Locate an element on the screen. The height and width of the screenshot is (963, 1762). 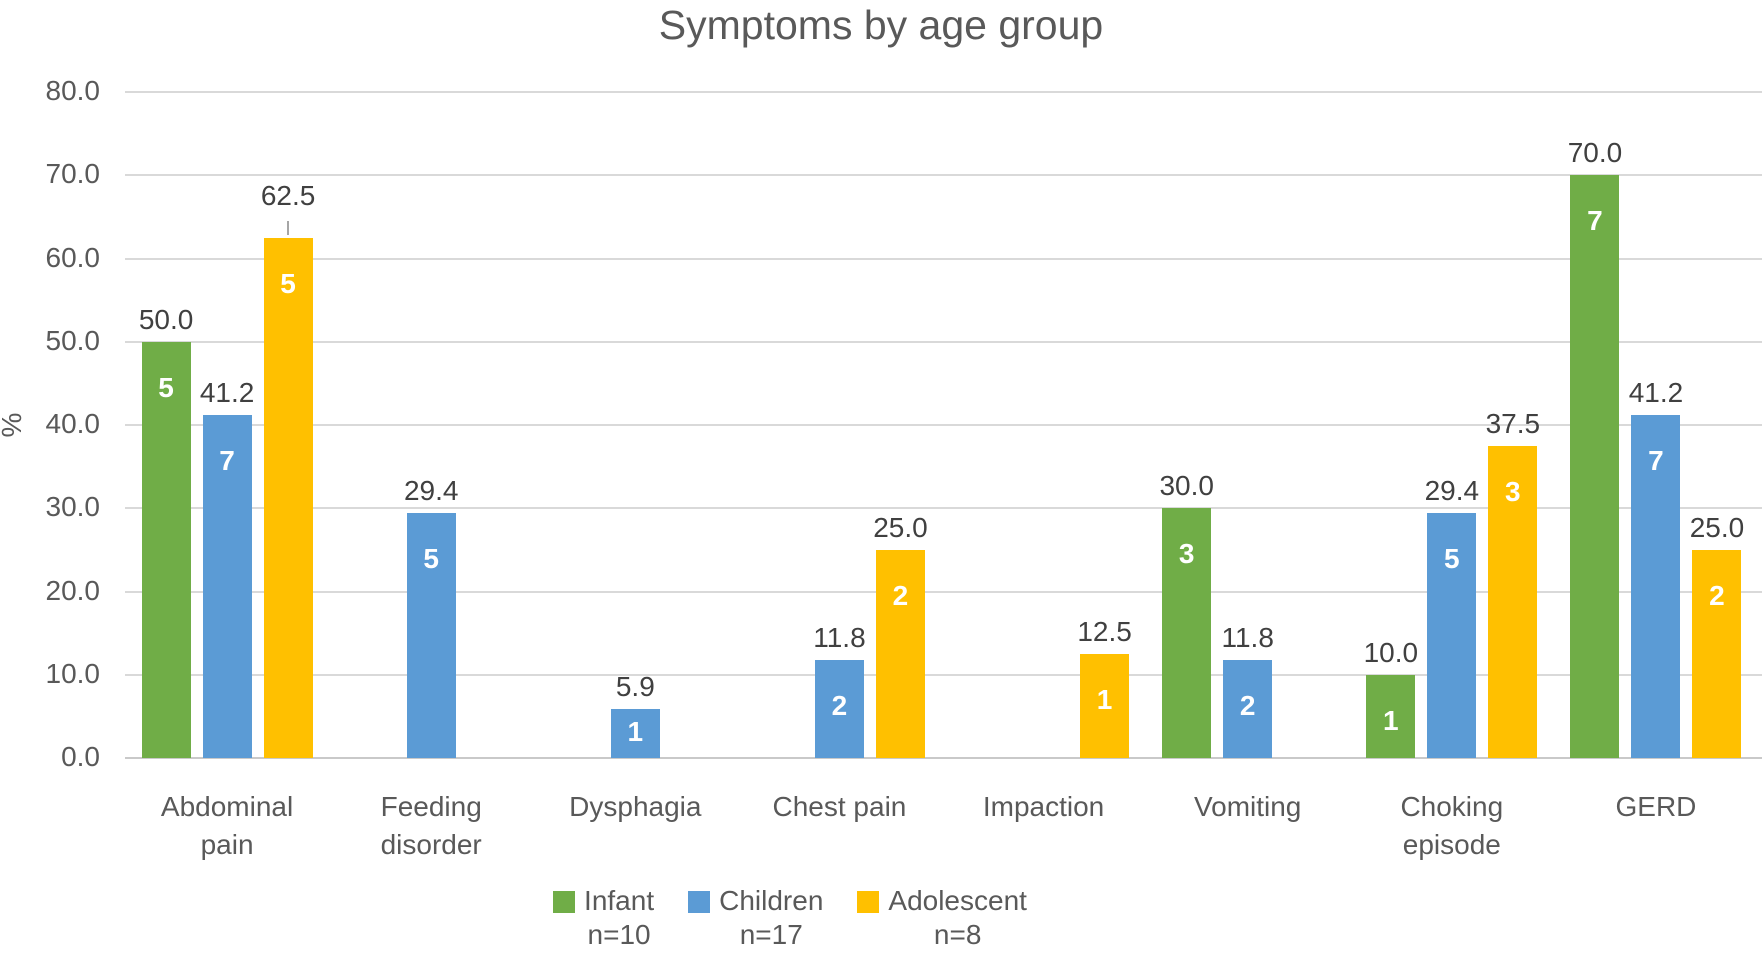
legend-series-n: n=8 is located at coordinates (957, 934).